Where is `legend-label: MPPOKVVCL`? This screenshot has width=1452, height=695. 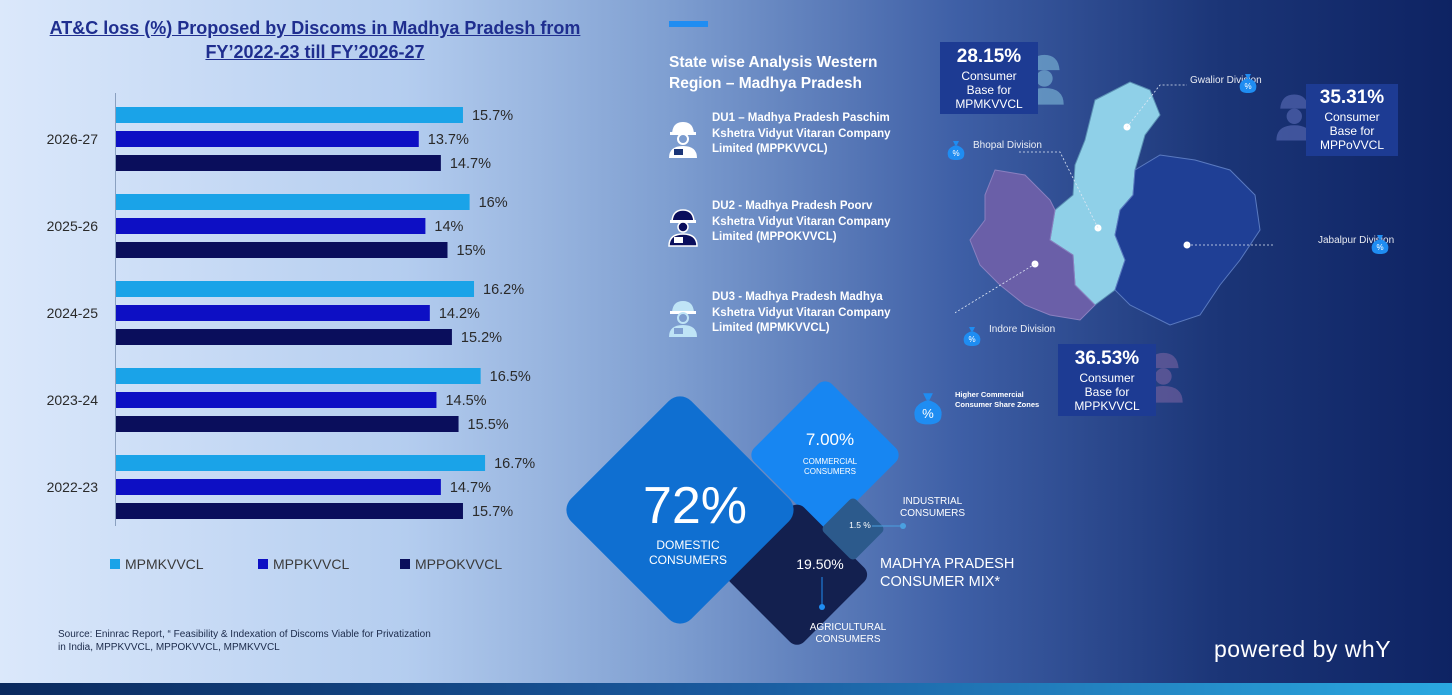 legend-label: MPPOKVVCL is located at coordinates (458, 564).